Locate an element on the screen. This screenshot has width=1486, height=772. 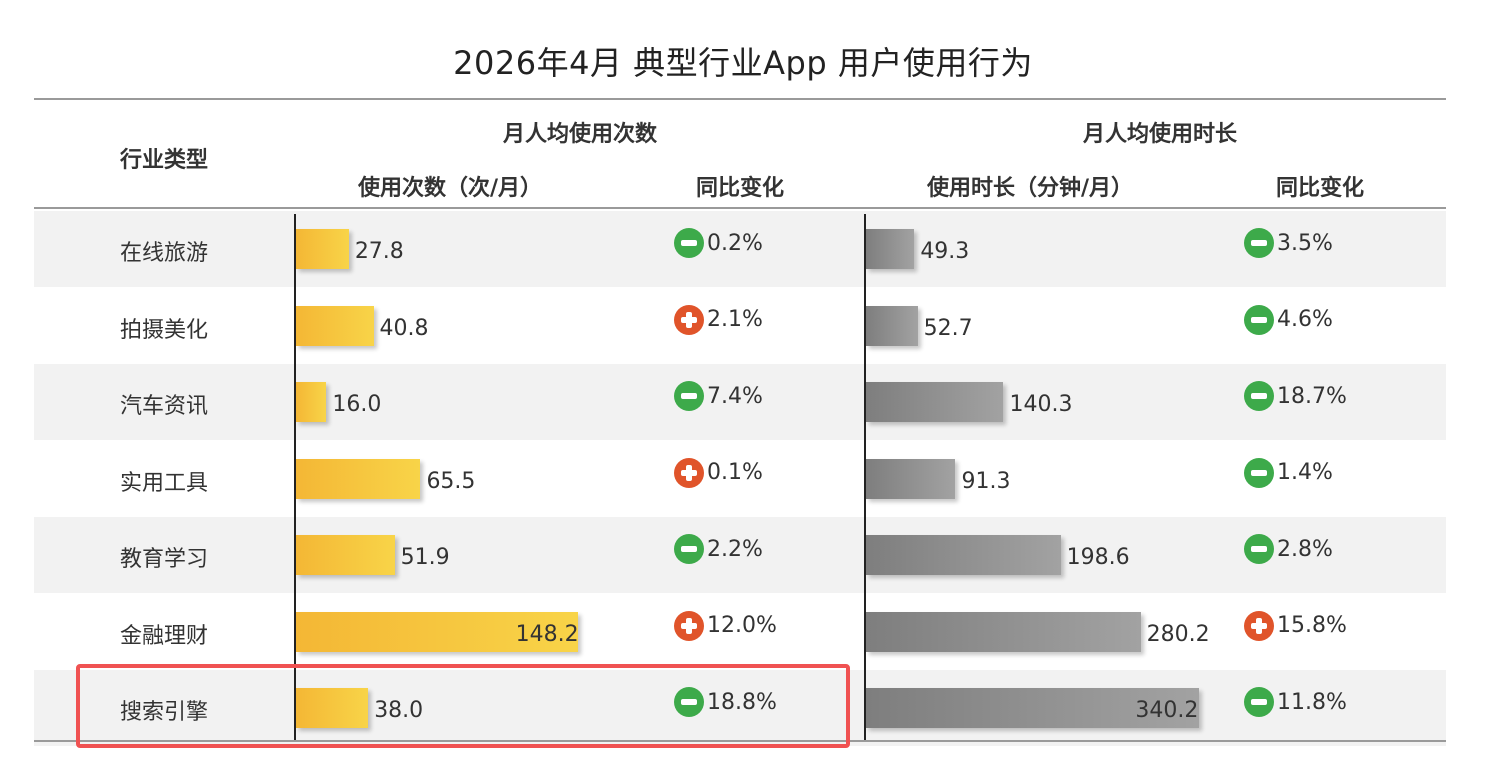
freq-change: 2.2% is located at coordinates (718, 549).